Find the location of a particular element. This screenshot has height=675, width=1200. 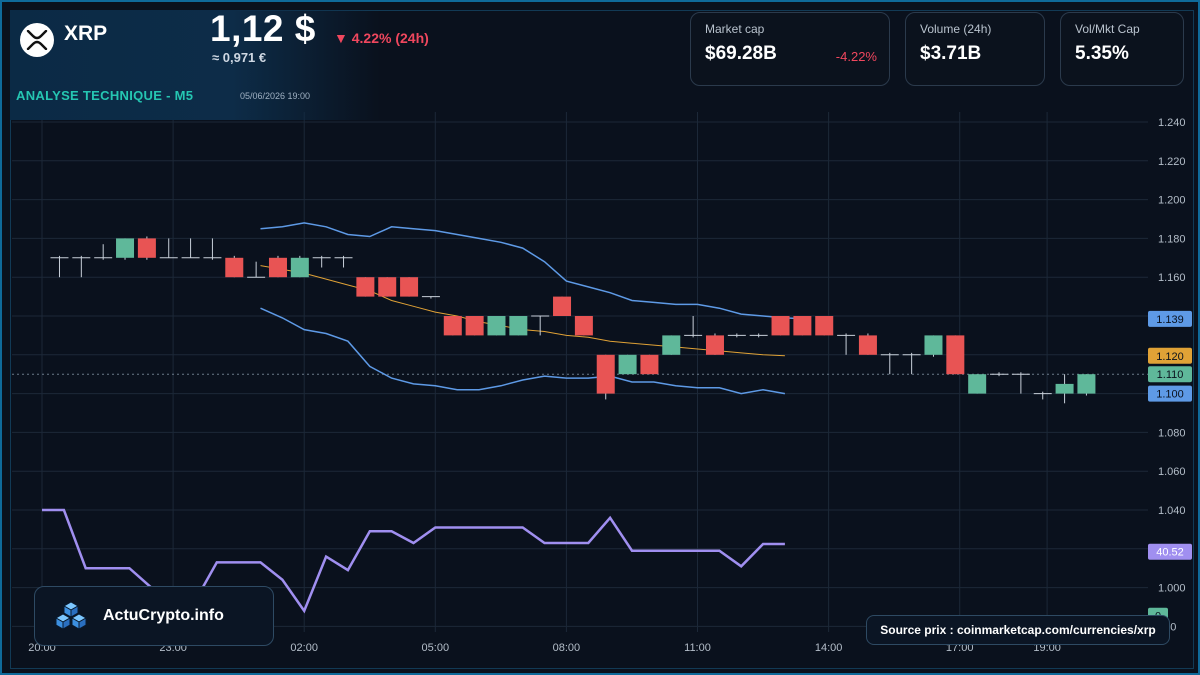

price-tag: 1.110 is located at coordinates (1170, 374).